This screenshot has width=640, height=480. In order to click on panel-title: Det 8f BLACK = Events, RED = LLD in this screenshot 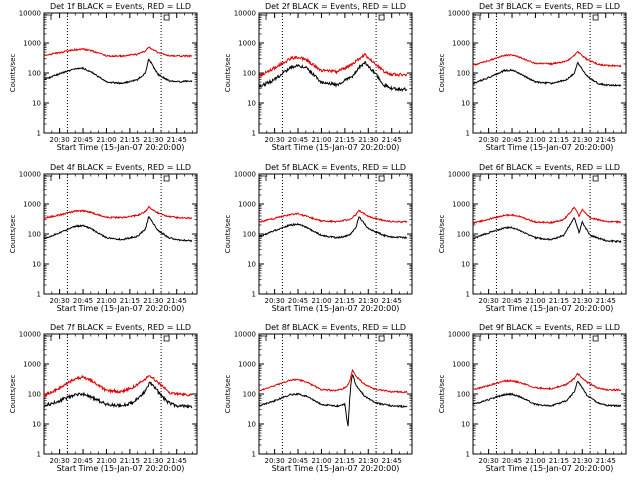, I will do `click(335, 327)`.